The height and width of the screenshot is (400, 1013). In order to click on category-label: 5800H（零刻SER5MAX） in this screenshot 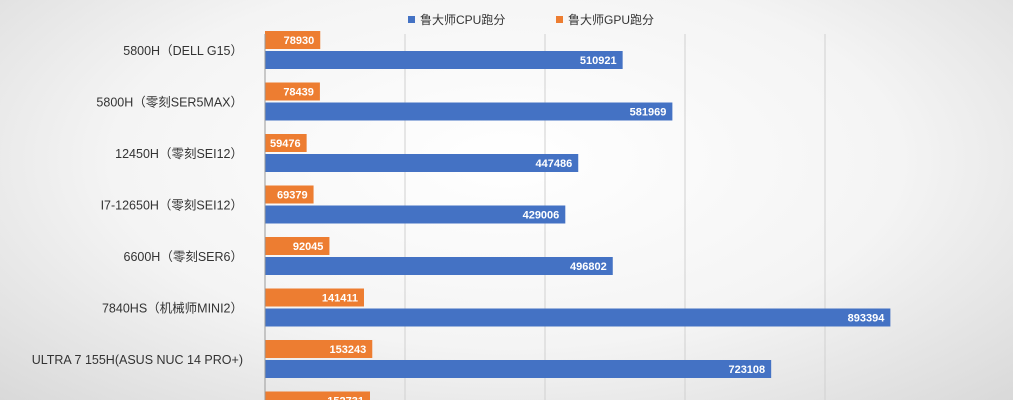, I will do `click(169, 103)`.